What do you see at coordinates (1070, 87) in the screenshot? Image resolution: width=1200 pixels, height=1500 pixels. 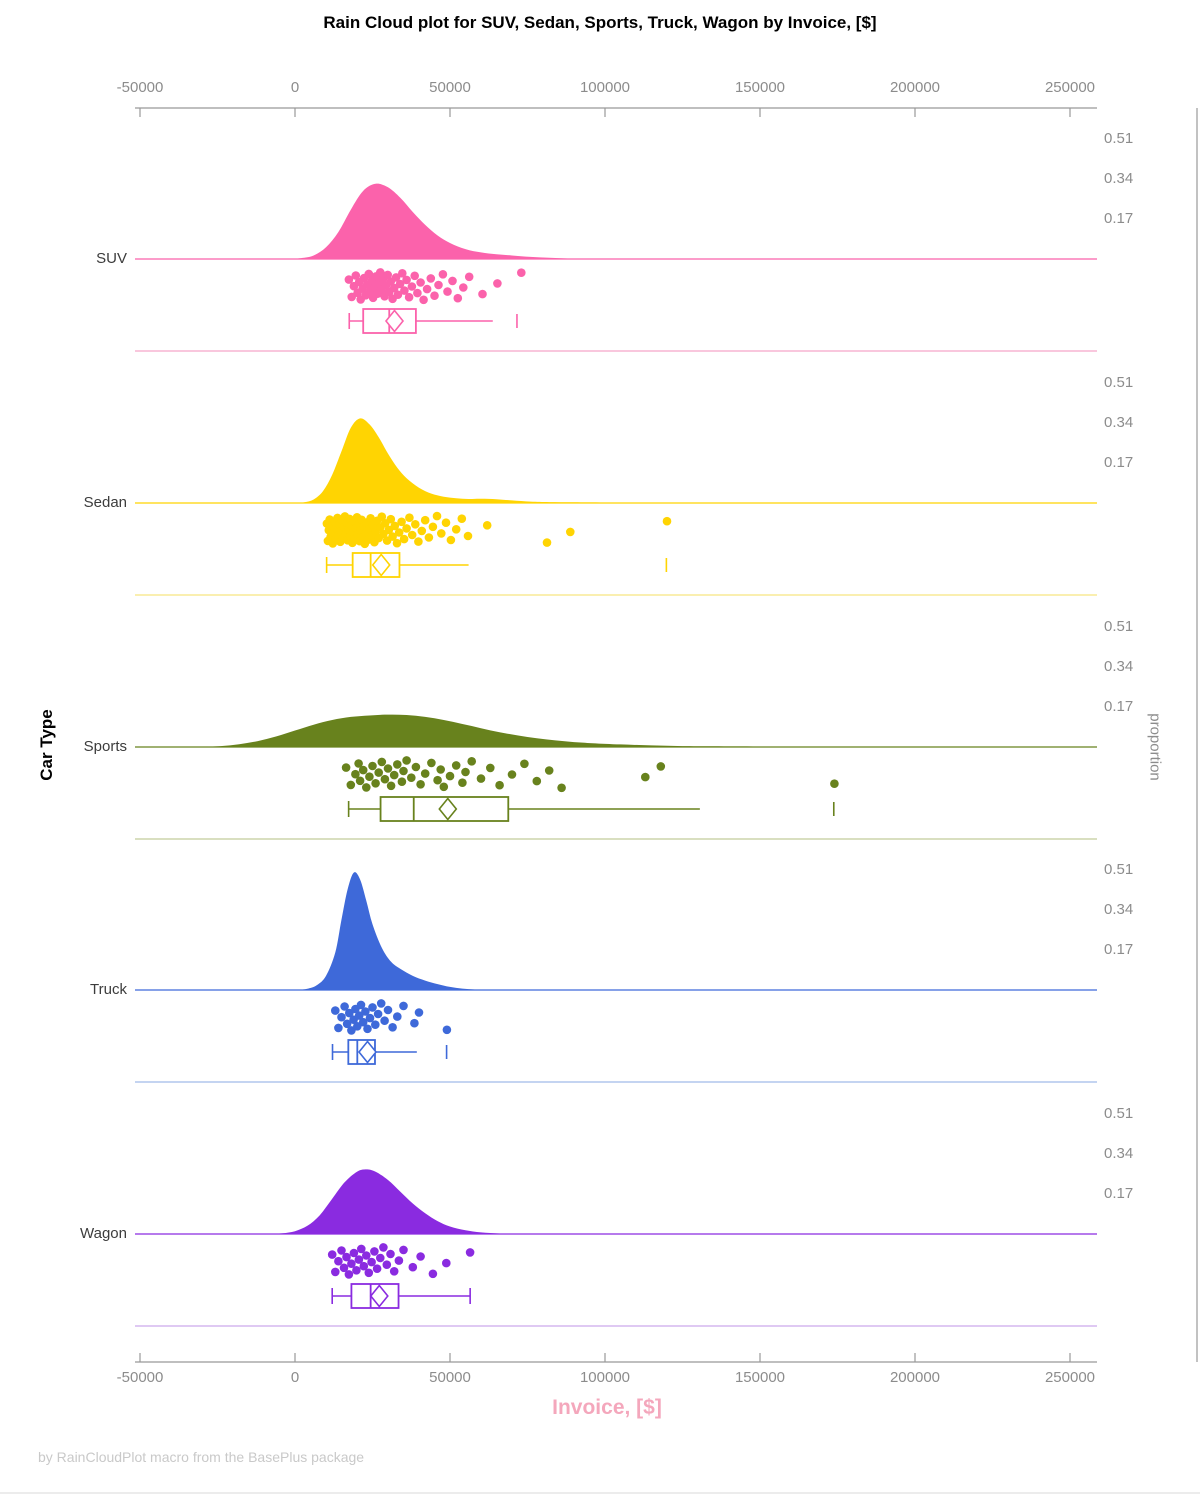 I see `top-x-tick-label: 250000` at bounding box center [1070, 87].